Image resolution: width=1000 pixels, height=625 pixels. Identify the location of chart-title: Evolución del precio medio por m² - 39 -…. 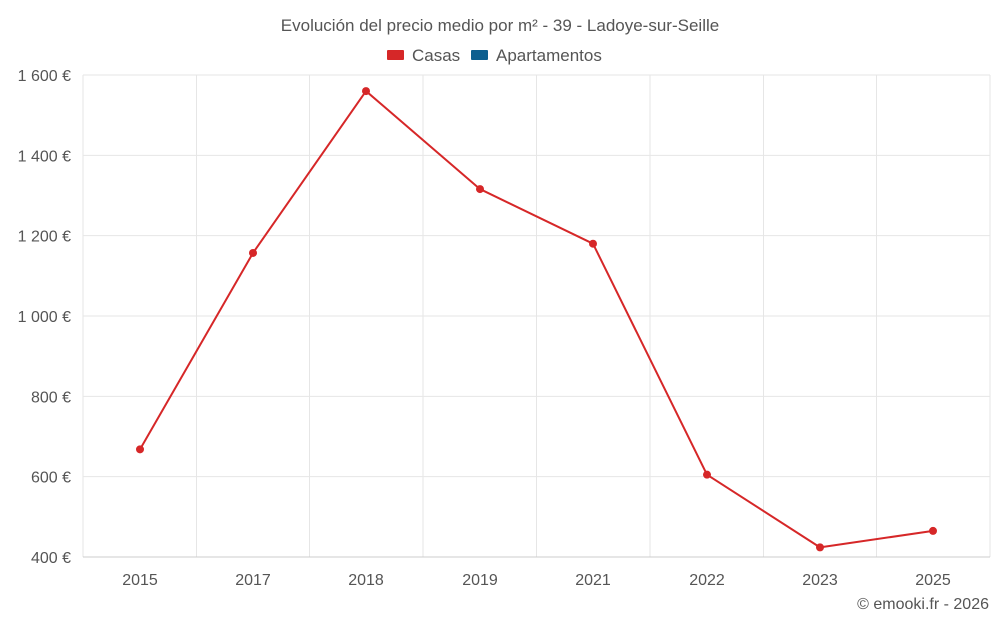
(500, 25).